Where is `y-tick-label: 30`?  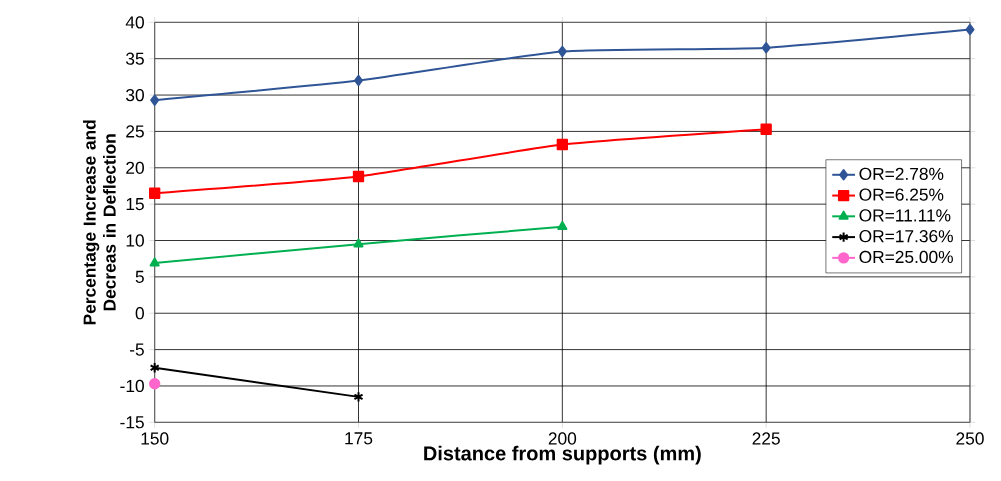
y-tick-label: 30 is located at coordinates (135, 95).